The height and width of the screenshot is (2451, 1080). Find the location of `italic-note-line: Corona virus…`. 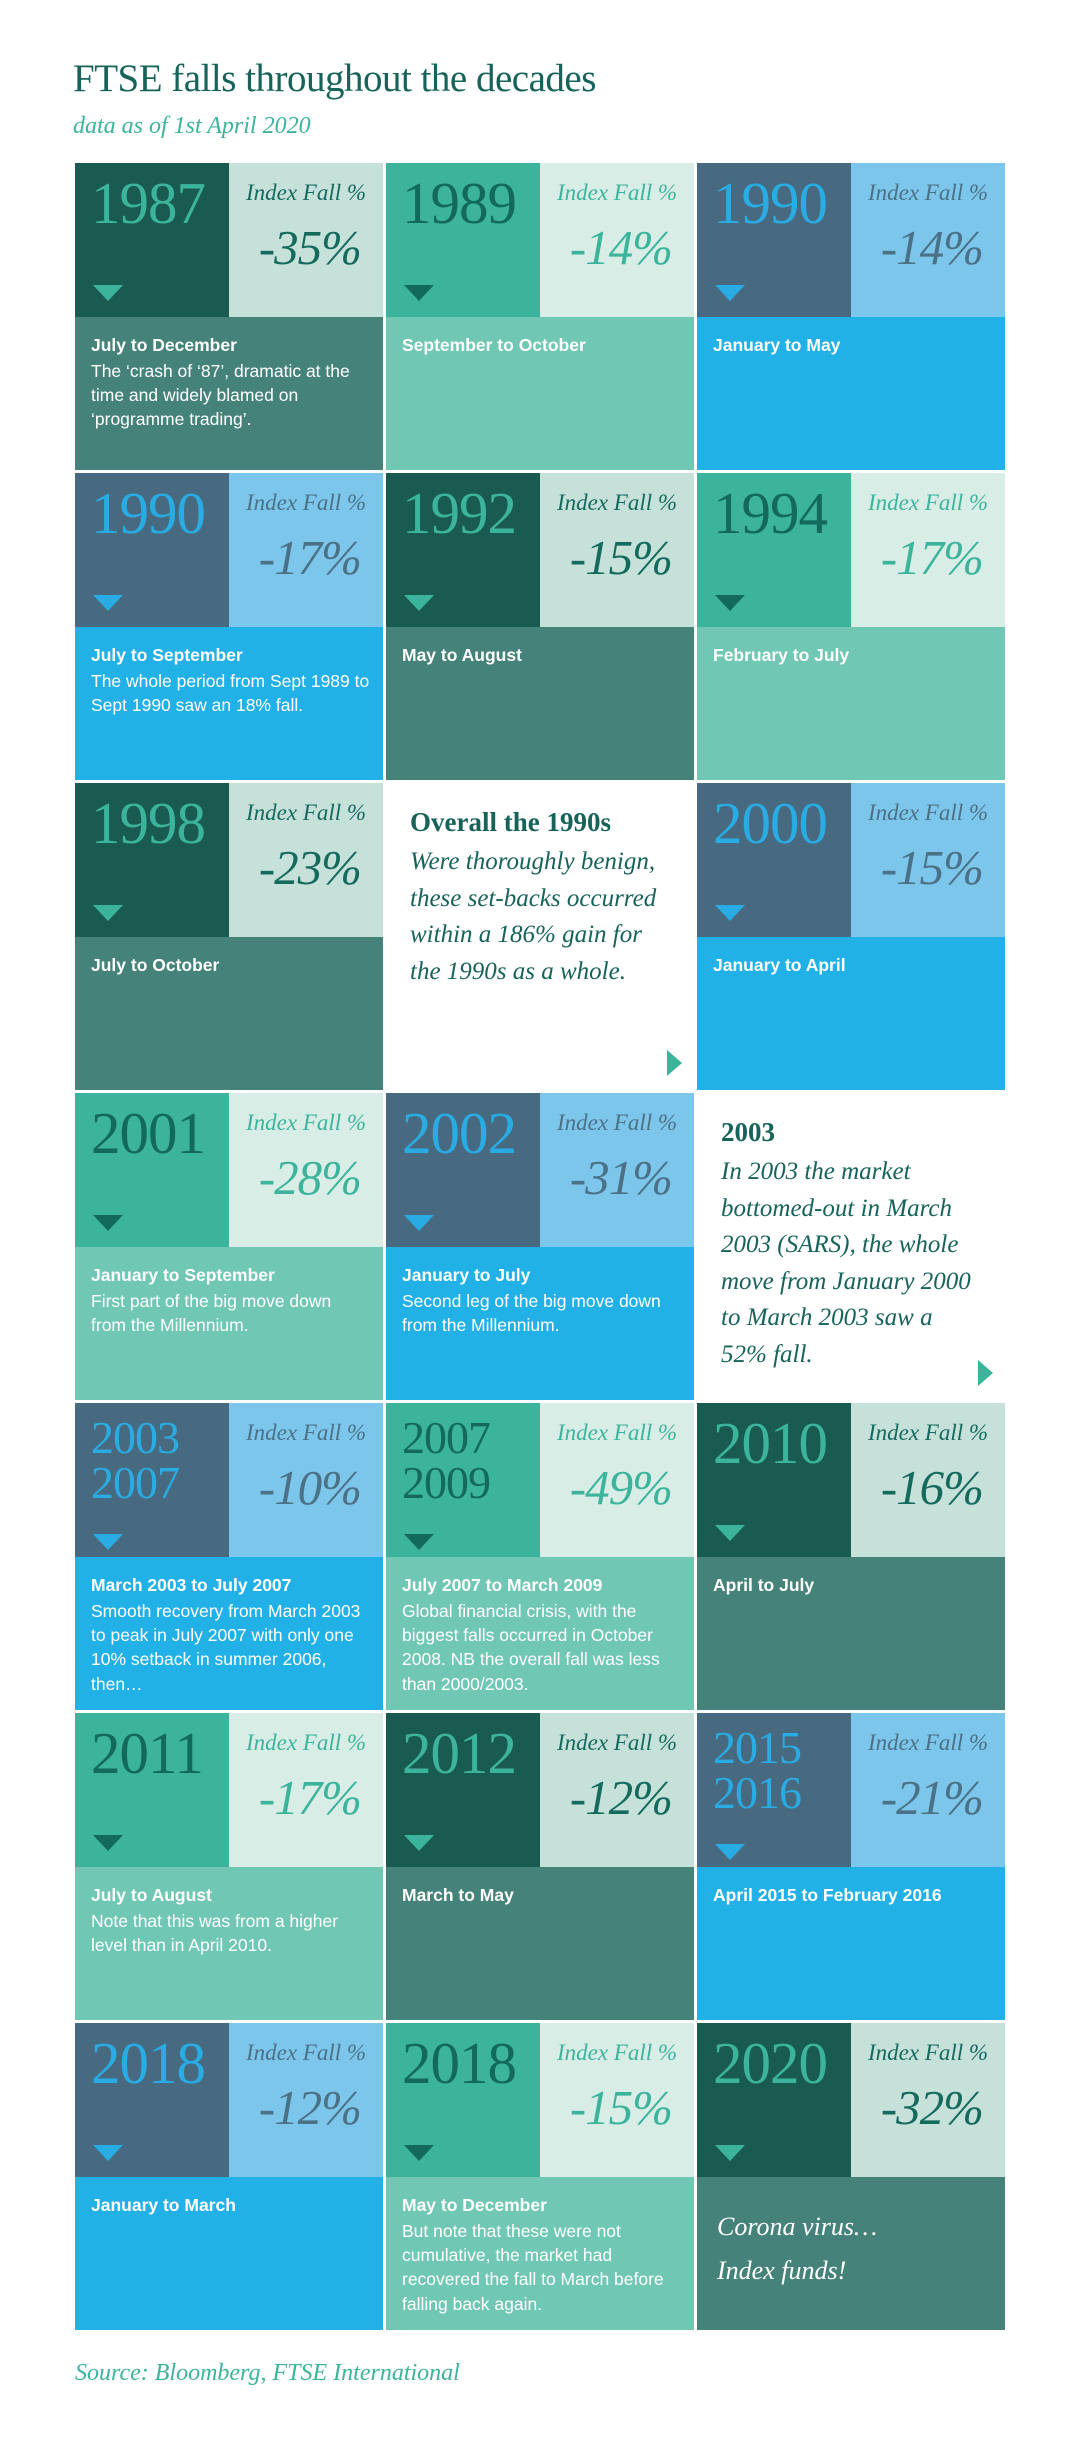

italic-note-line: Corona virus… is located at coordinates (797, 2226).